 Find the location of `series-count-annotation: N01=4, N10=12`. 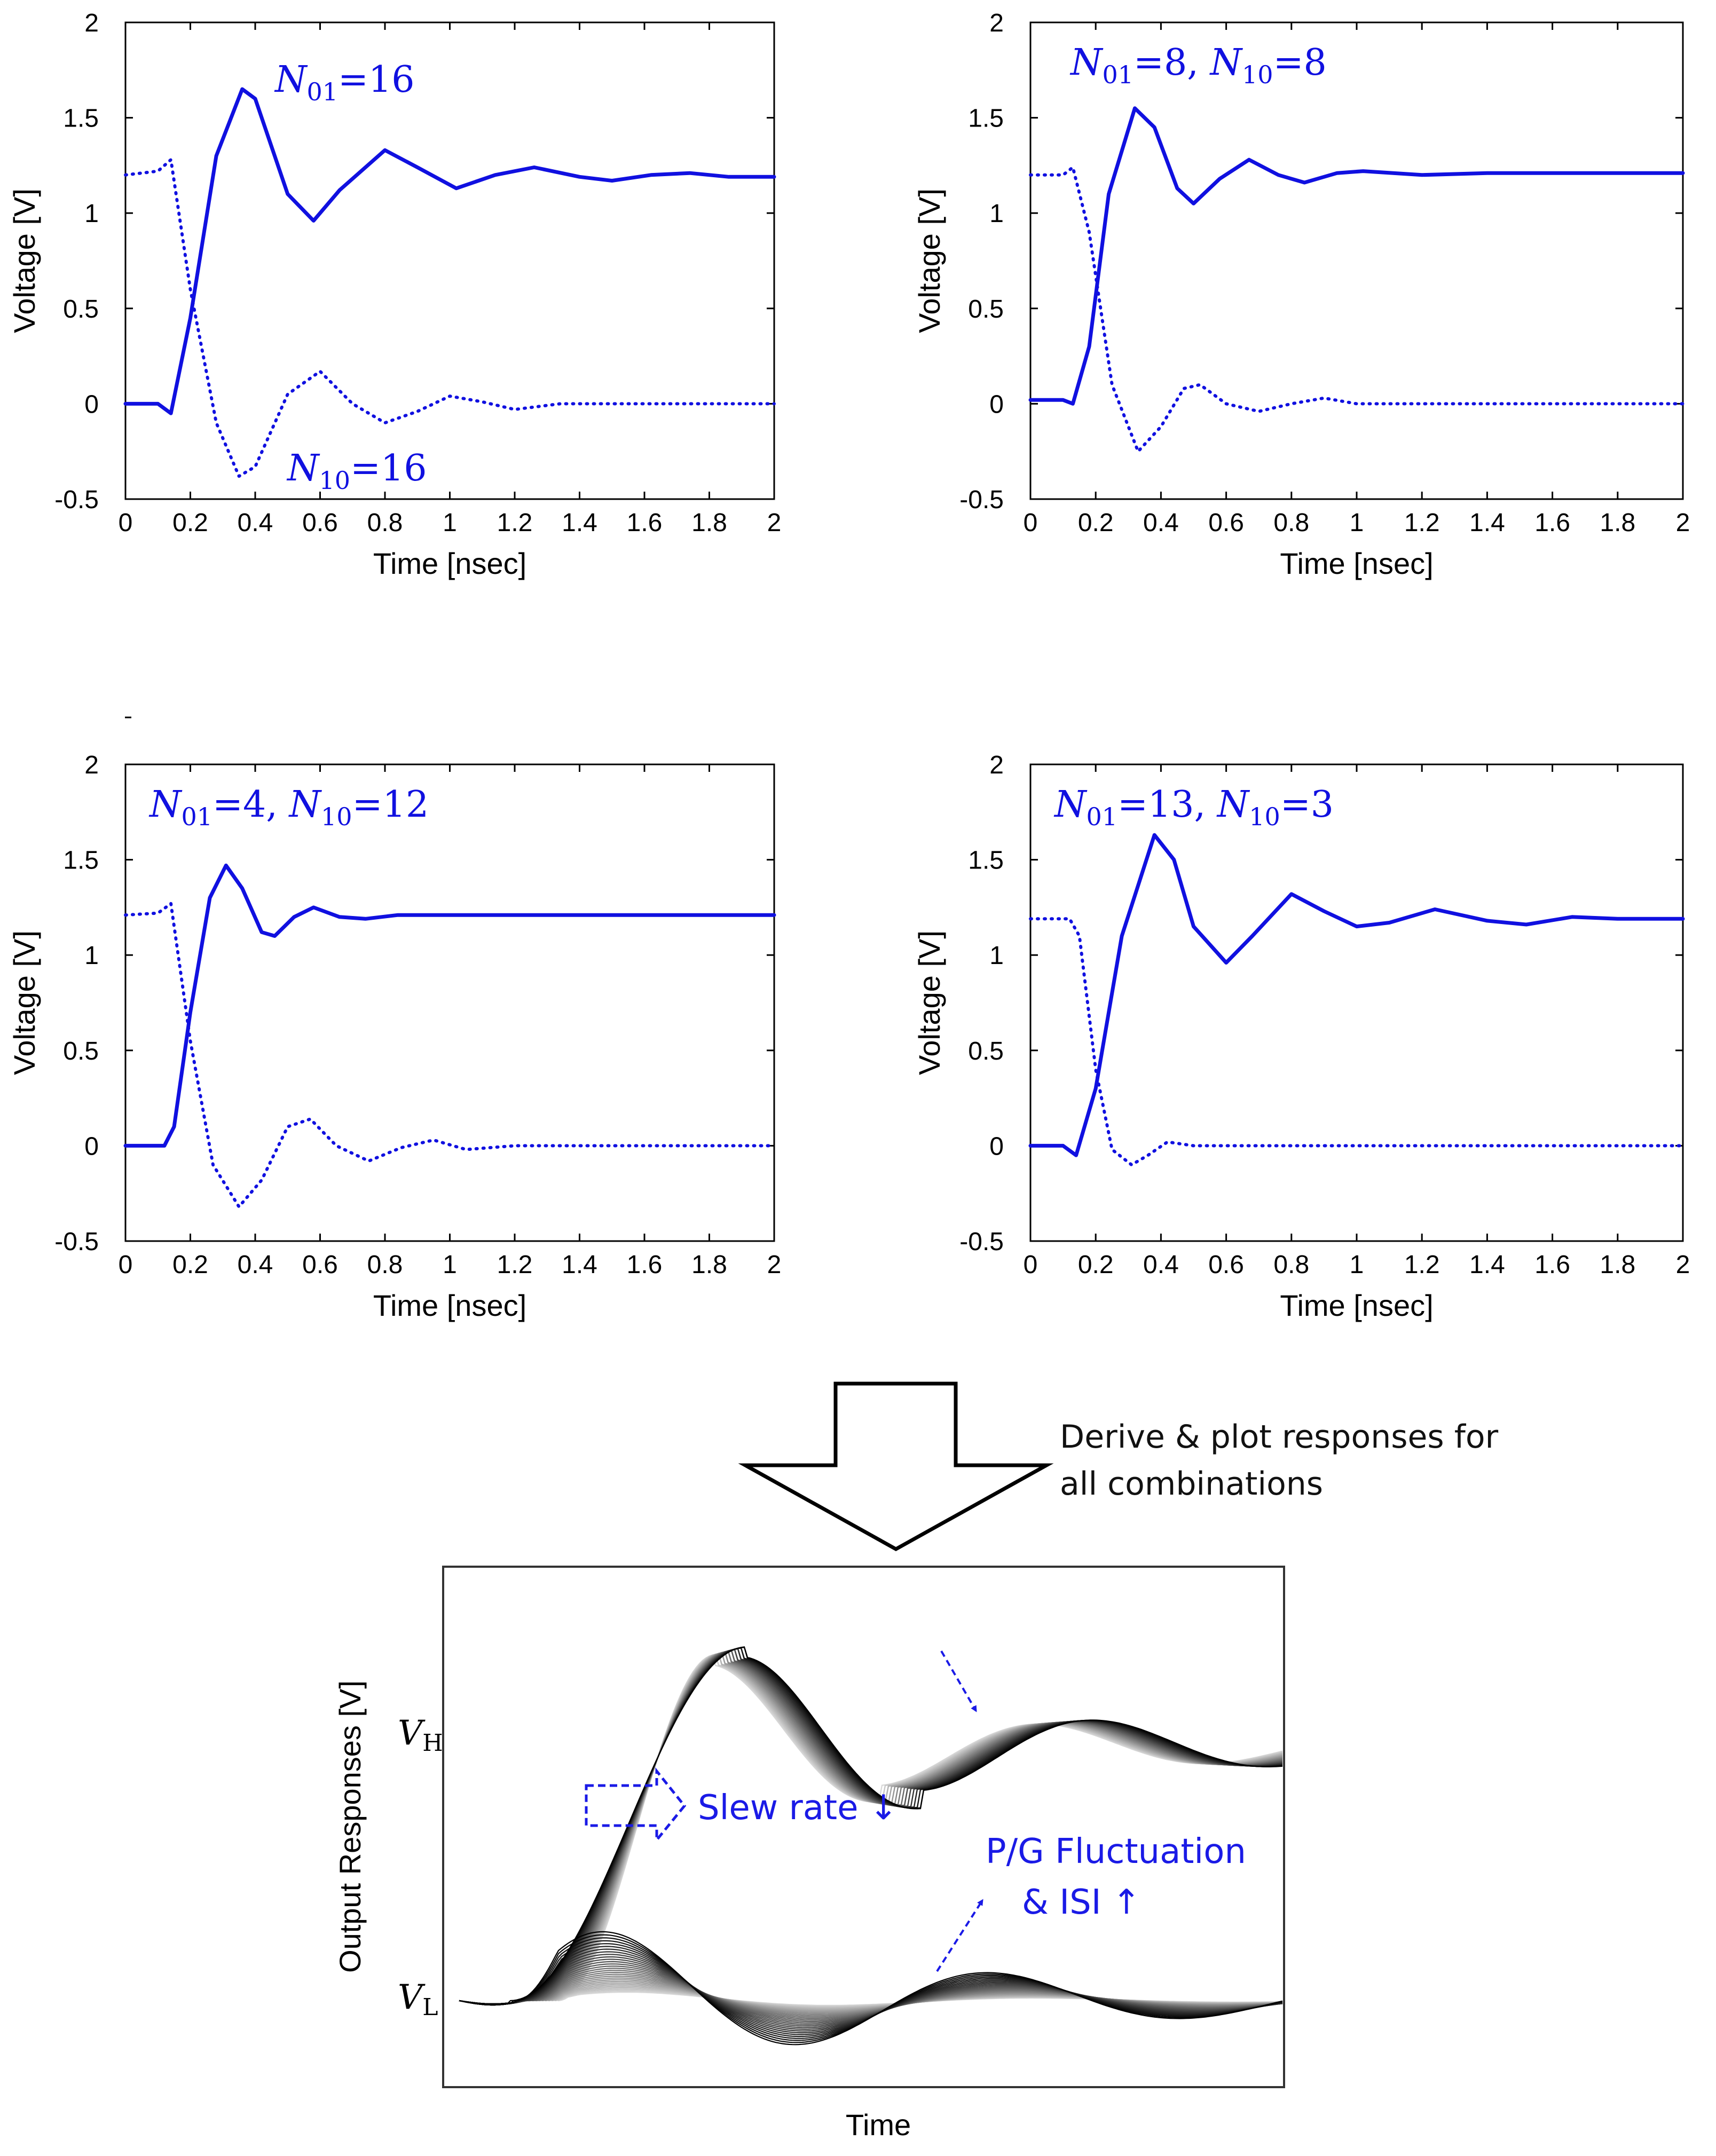

series-count-annotation: N01=4, N10=12 is located at coordinates (288, 808).